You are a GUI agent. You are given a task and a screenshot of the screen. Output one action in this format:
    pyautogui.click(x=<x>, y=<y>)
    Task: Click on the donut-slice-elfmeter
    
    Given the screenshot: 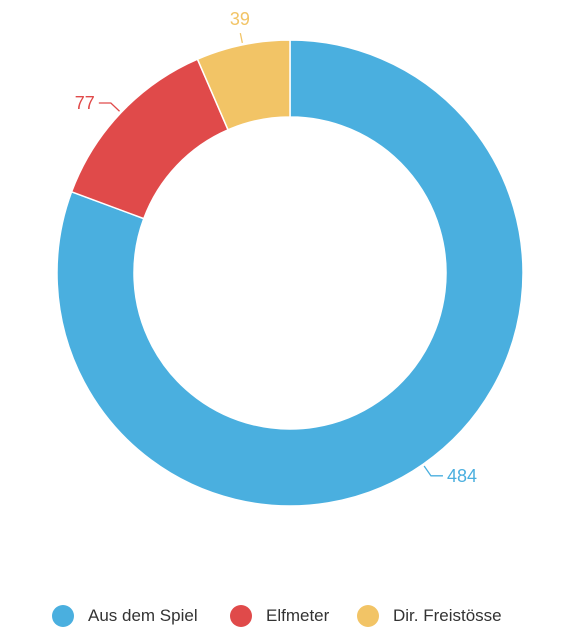 What is the action you would take?
    pyautogui.click(x=150, y=139)
    